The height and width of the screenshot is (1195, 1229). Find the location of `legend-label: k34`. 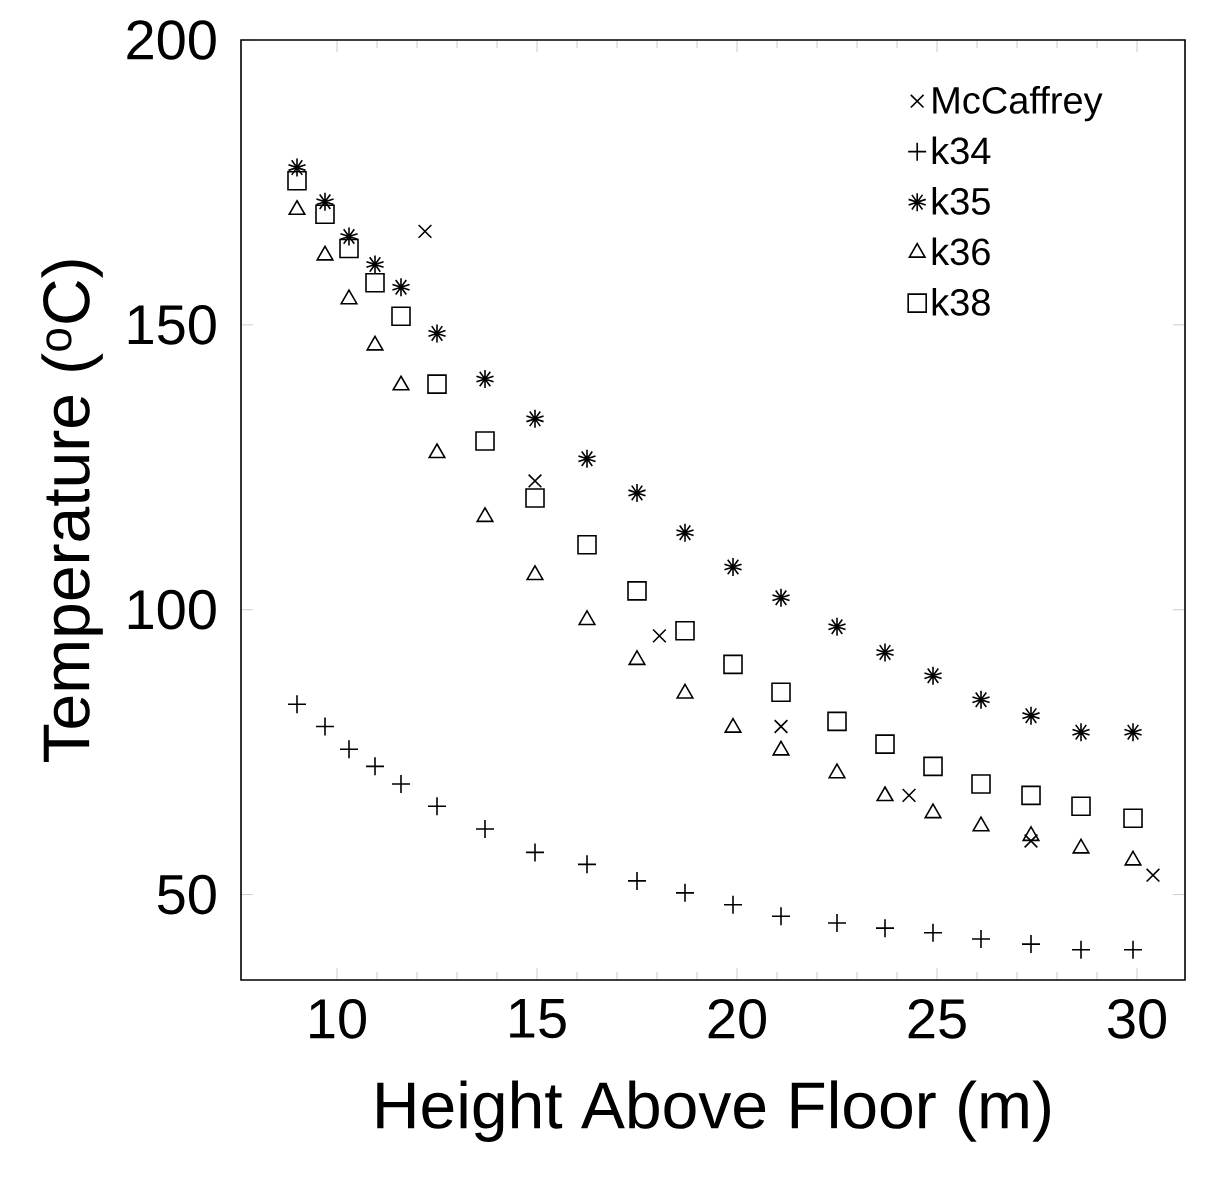

legend-label: k34 is located at coordinates (961, 150).